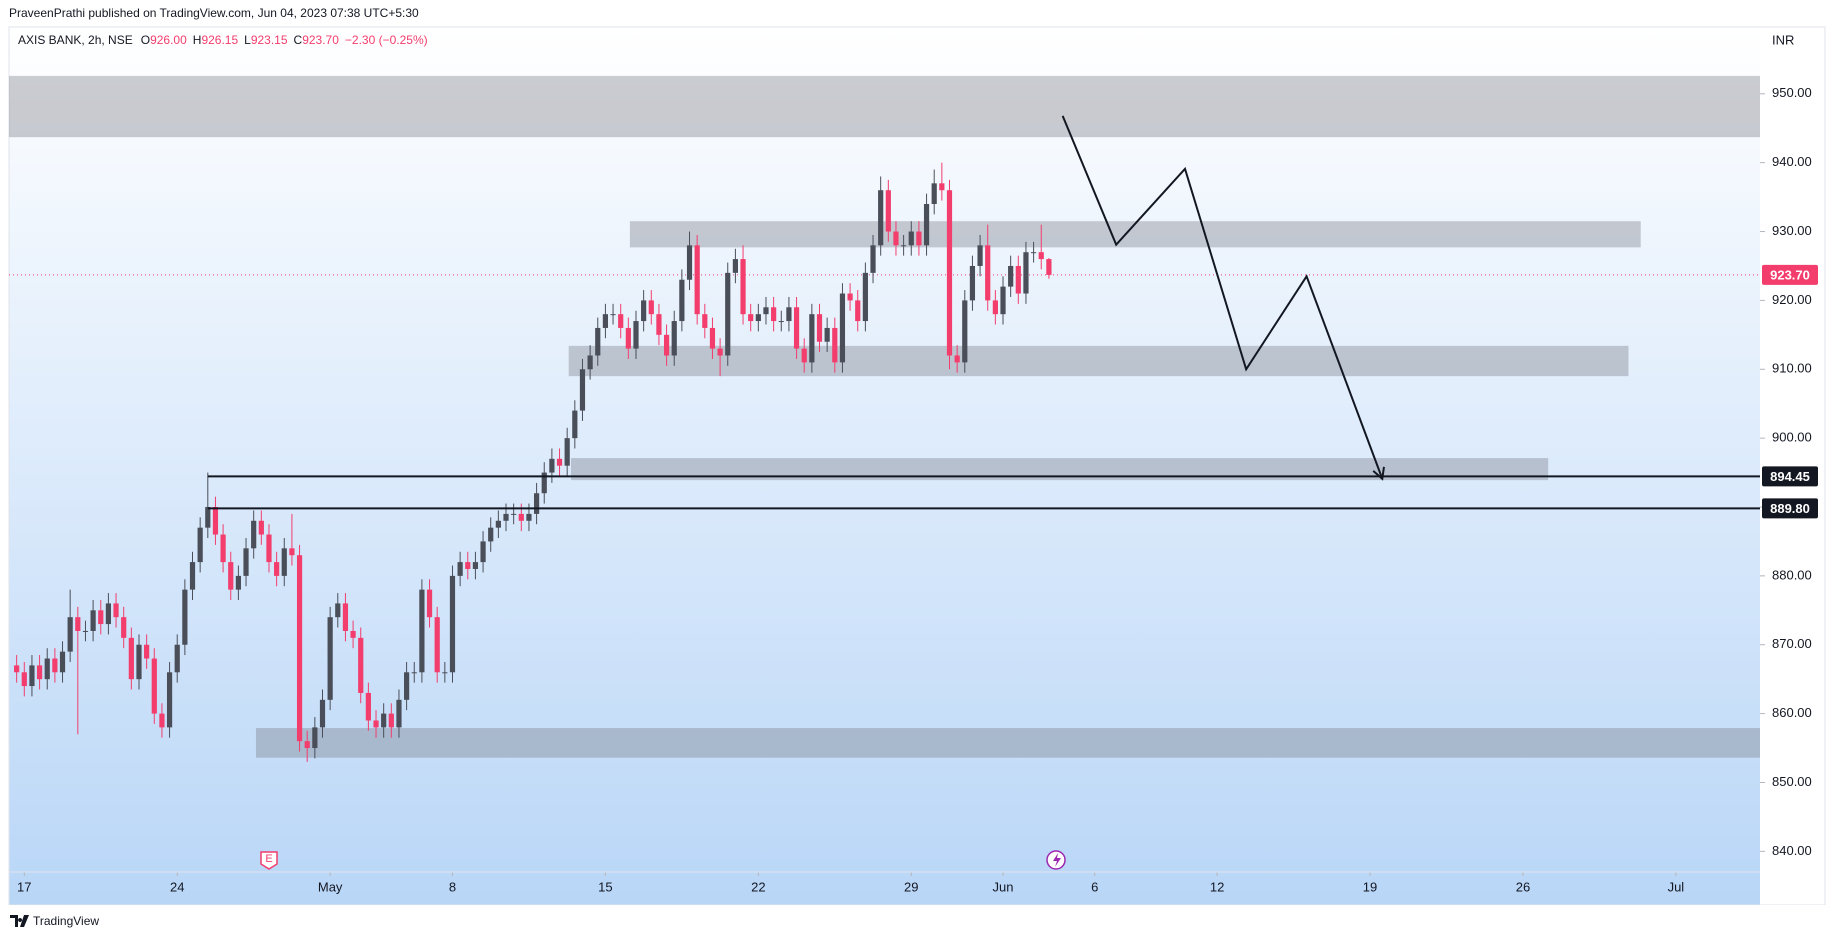 The image size is (1834, 939). I want to click on price-line-label: 894.45, so click(1790, 476).